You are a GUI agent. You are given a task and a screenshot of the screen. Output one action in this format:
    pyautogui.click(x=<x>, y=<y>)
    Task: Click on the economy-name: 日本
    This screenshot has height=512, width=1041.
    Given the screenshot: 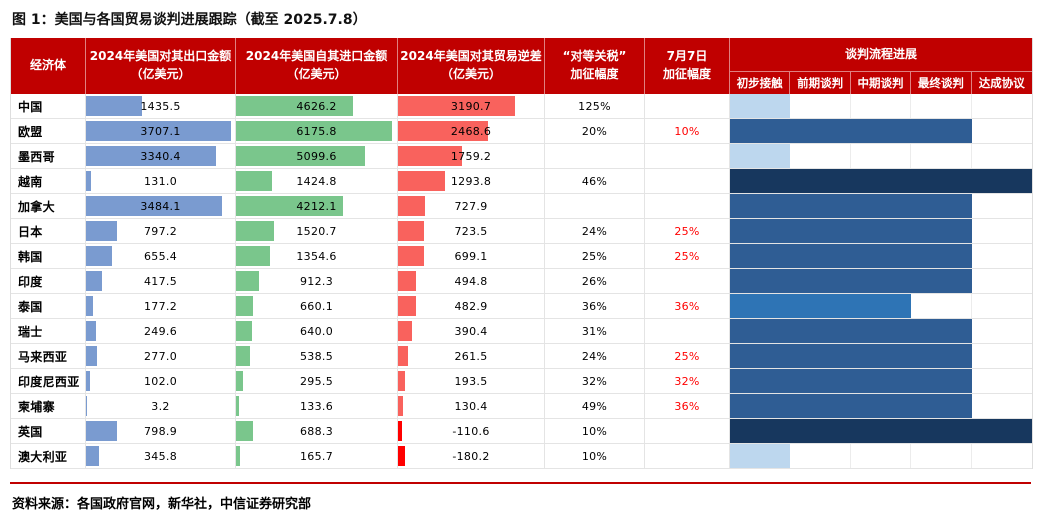 What is the action you would take?
    pyautogui.click(x=30, y=231)
    